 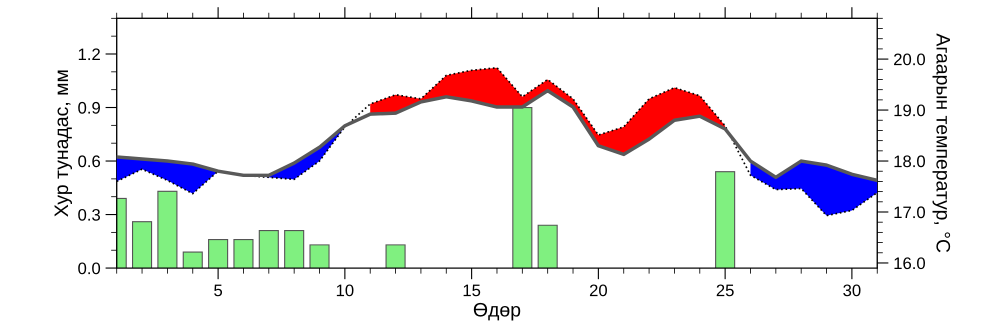 What do you see at coordinates (852, 290) in the screenshot?
I see `x-tick-label: 30` at bounding box center [852, 290].